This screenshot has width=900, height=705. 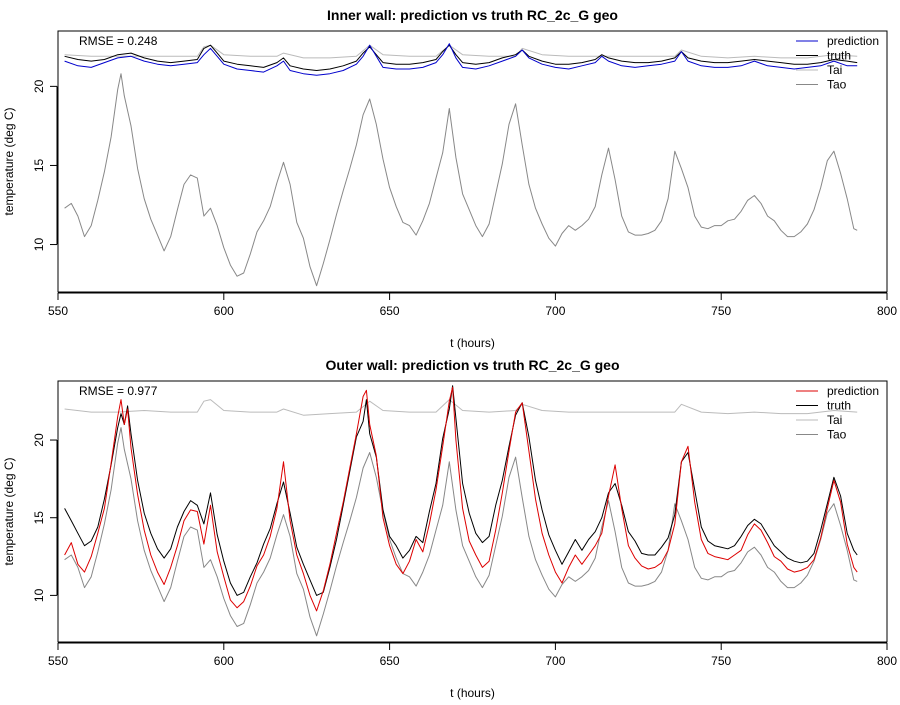 I want to click on rmse-annotation: RMSE = 0.977, so click(x=118, y=391).